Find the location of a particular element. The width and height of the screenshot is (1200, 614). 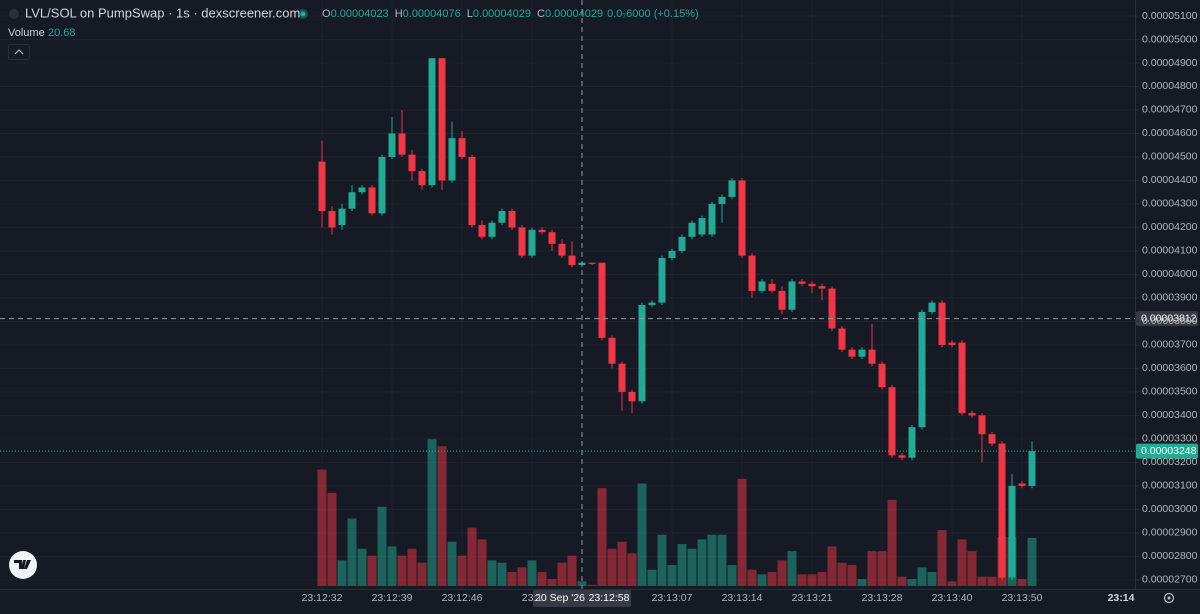

y-tick-label: 0.00002800 is located at coordinates (1170, 556).